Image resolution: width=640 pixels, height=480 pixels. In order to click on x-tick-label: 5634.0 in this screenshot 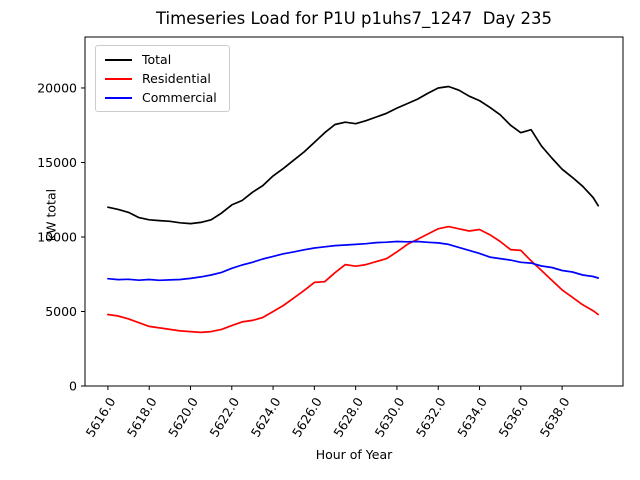, I will do `click(472, 417)`.